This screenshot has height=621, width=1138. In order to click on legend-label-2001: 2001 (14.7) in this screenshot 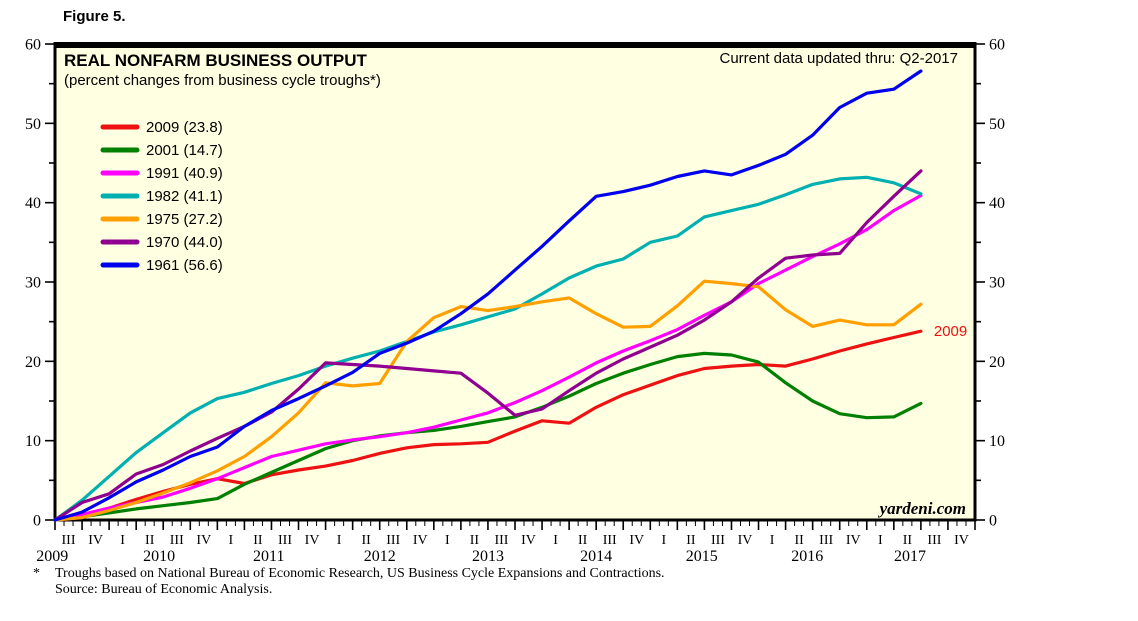, I will do `click(184, 150)`.